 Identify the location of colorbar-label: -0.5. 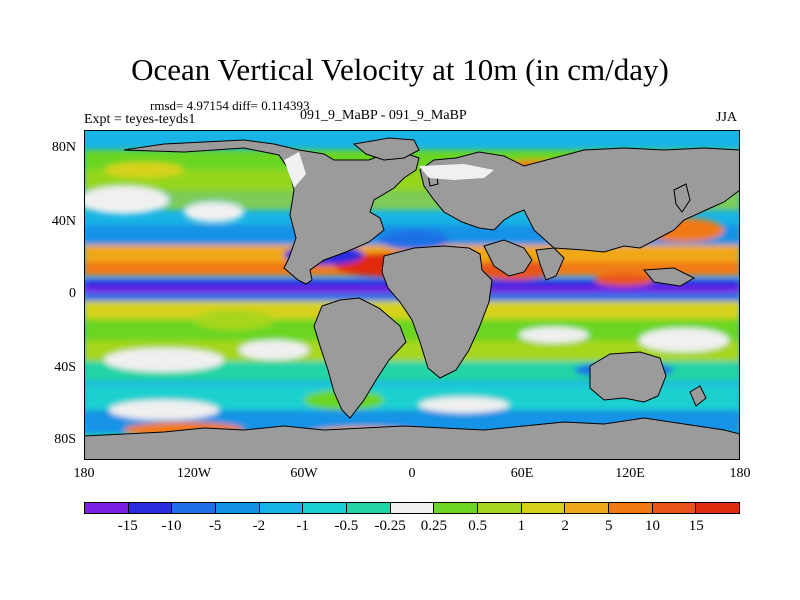
(346, 526).